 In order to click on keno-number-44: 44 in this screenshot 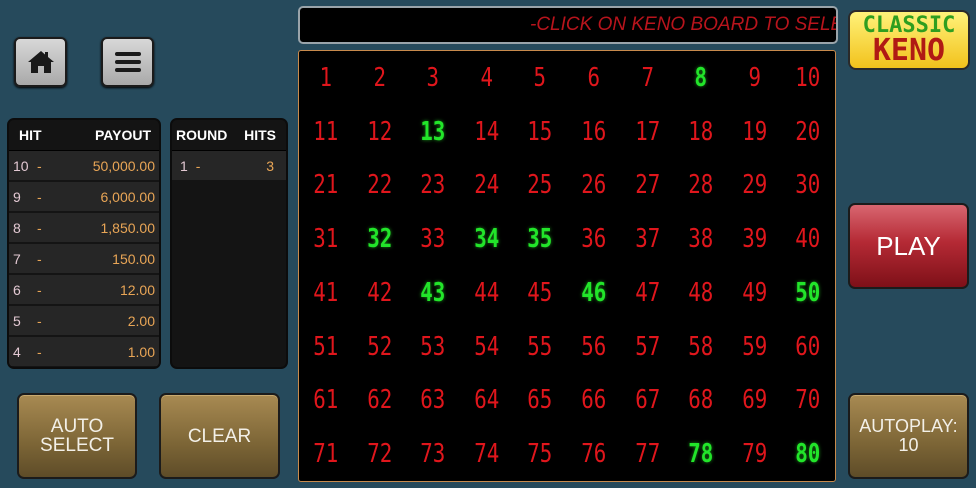, I will do `click(487, 292)`.